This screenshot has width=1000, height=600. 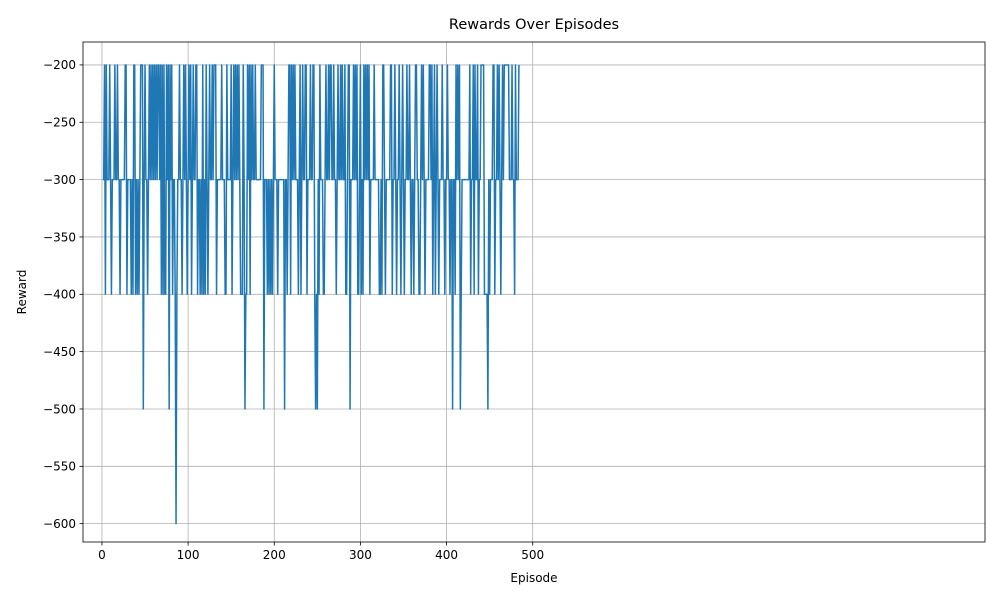 I want to click on x-tick-label: 500, so click(x=532, y=555).